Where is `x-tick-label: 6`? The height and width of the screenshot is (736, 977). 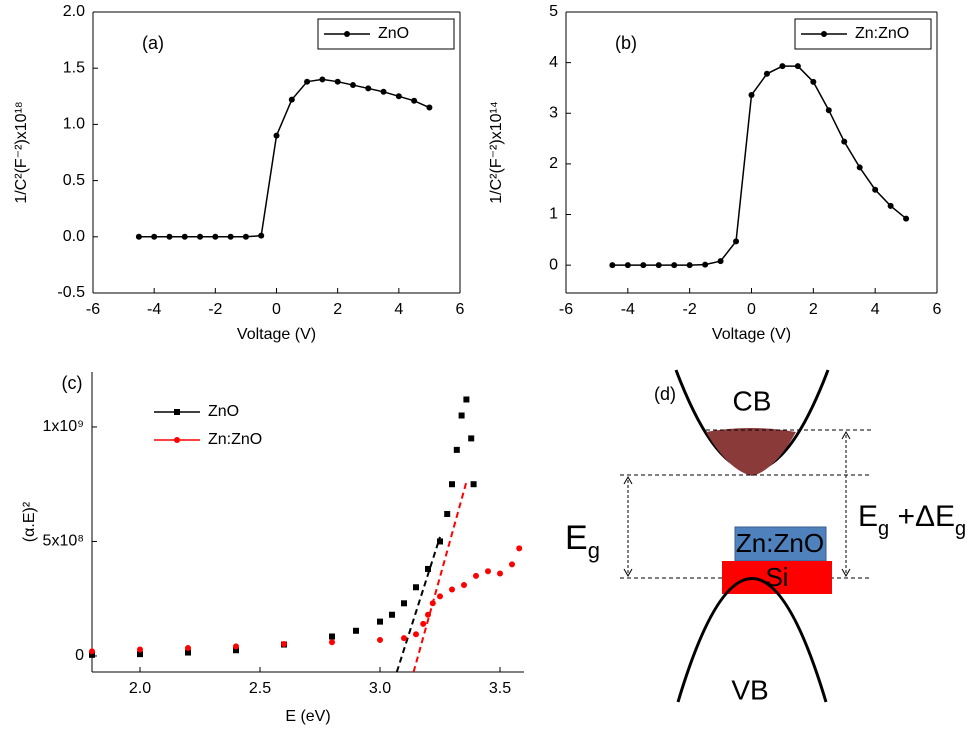 x-tick-label: 6 is located at coordinates (460, 309).